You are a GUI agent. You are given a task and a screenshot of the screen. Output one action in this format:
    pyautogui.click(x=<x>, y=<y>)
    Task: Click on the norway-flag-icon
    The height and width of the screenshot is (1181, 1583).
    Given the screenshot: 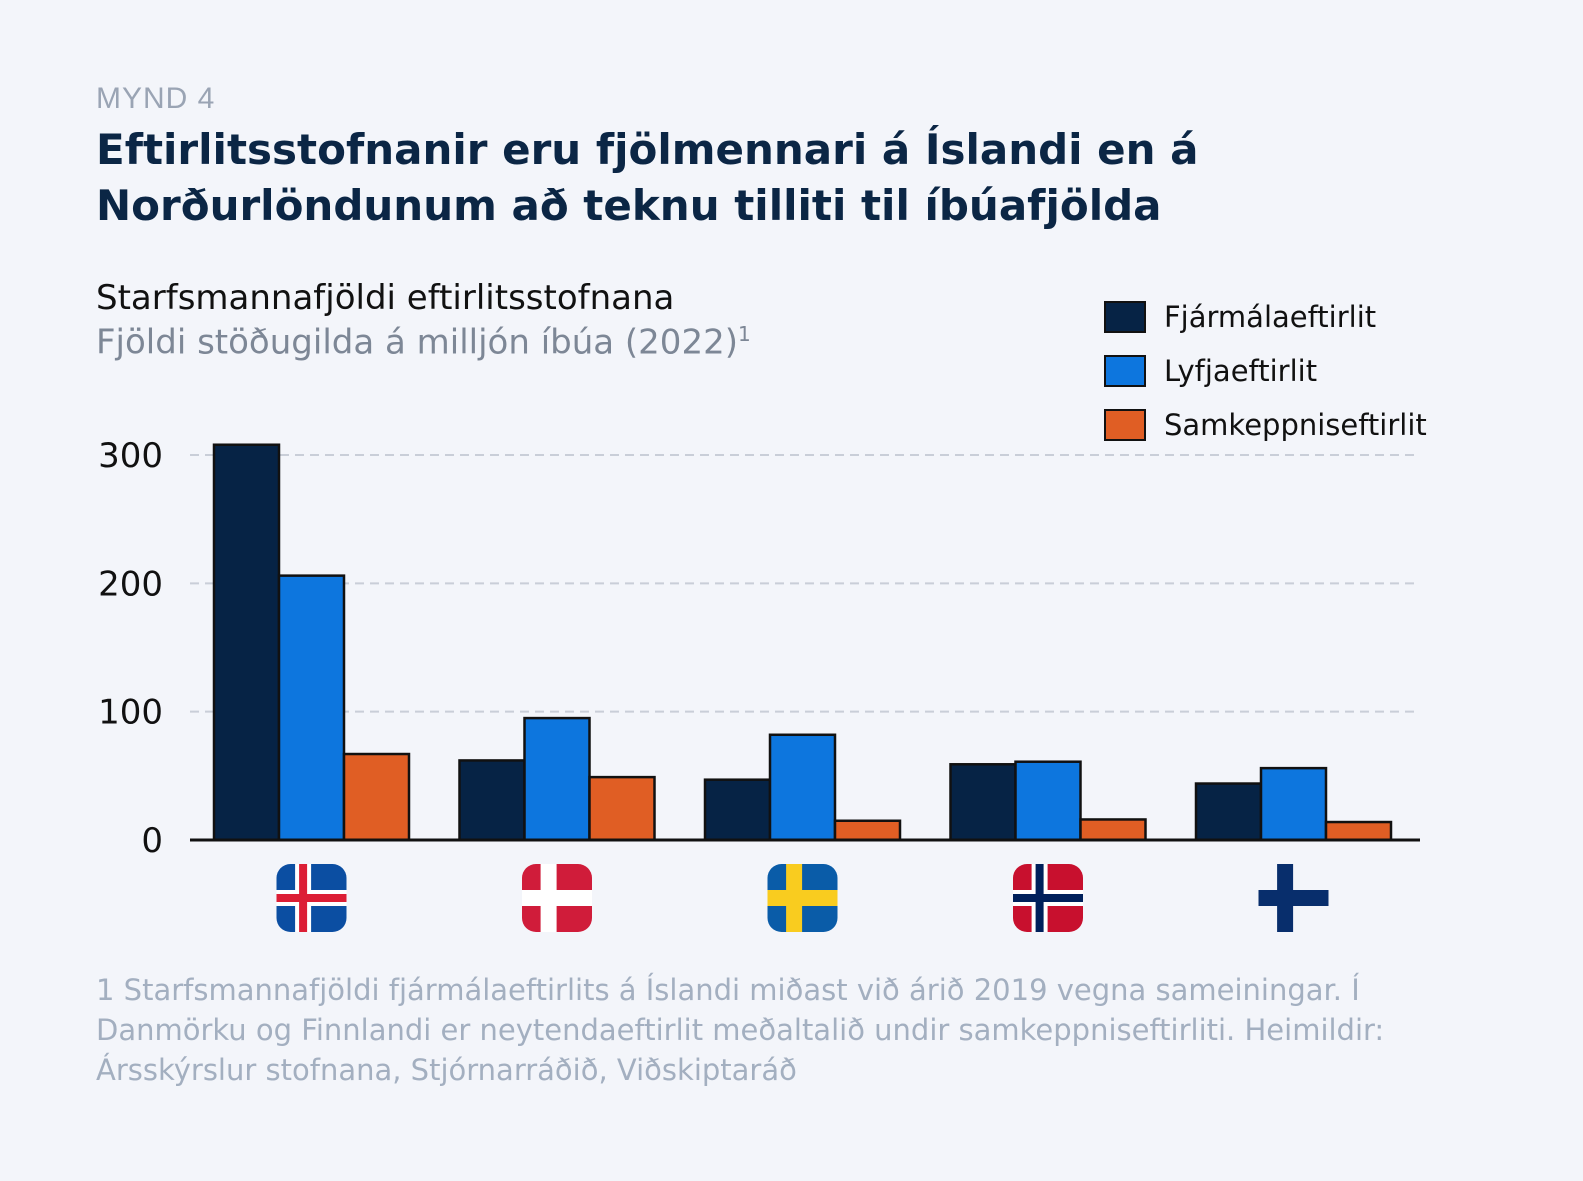 What is the action you would take?
    pyautogui.click(x=1048, y=898)
    